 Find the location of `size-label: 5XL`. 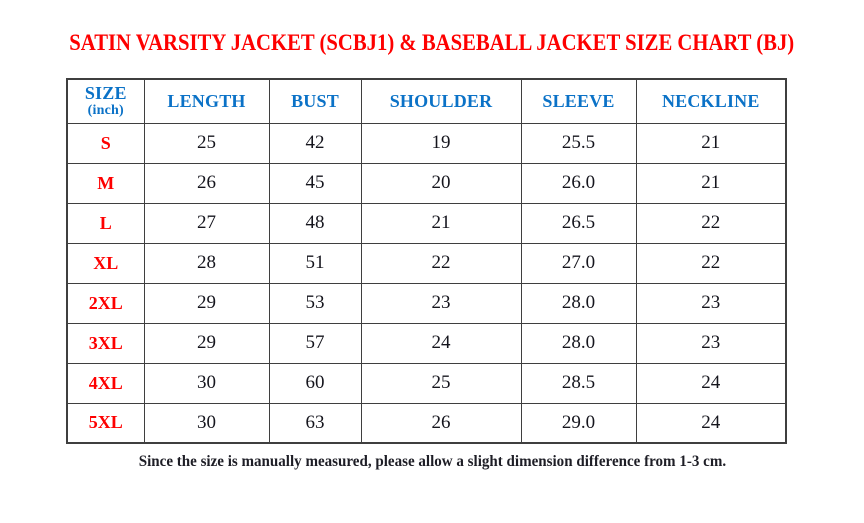

size-label: 5XL is located at coordinates (105, 423).